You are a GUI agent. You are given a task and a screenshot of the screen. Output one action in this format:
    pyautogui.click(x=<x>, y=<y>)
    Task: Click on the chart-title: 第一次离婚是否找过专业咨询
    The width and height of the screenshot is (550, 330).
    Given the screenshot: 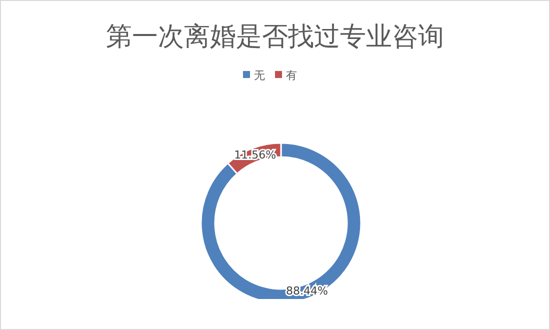 What is the action you would take?
    pyautogui.click(x=275, y=37)
    